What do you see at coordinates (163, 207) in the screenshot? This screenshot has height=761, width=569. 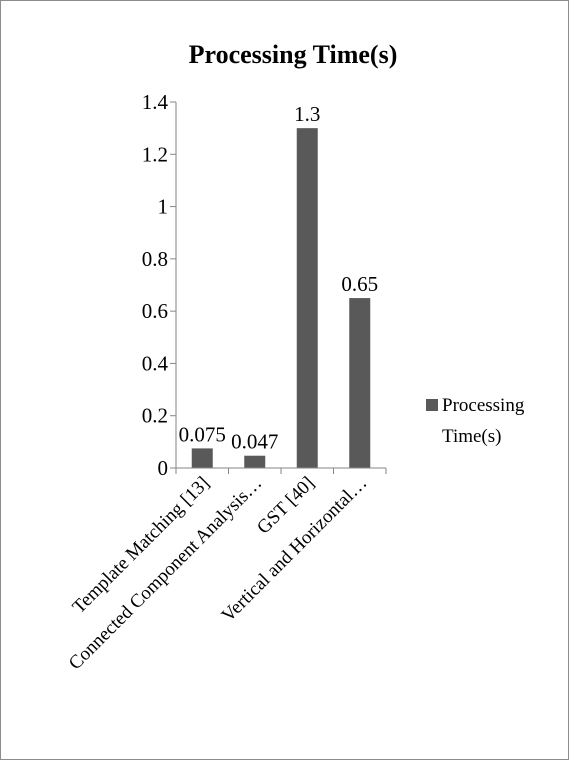 I see `y-tick-label: 1` at bounding box center [163, 207].